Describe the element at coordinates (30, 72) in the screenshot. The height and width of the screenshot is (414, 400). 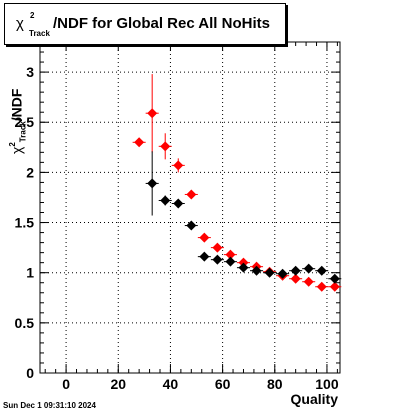
I see `y-tick-label: 3` at that location.